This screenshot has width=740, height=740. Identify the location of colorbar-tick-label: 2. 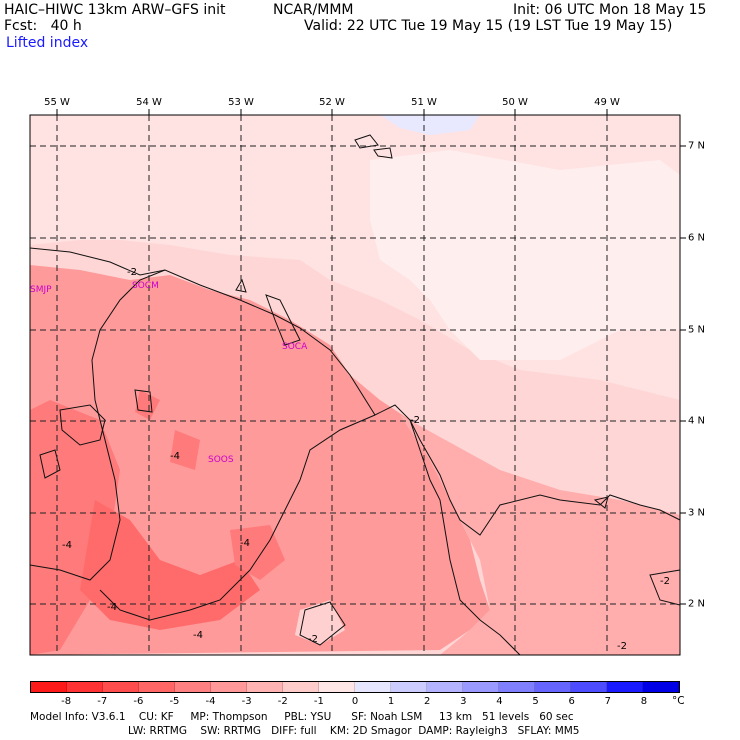
(427, 701).